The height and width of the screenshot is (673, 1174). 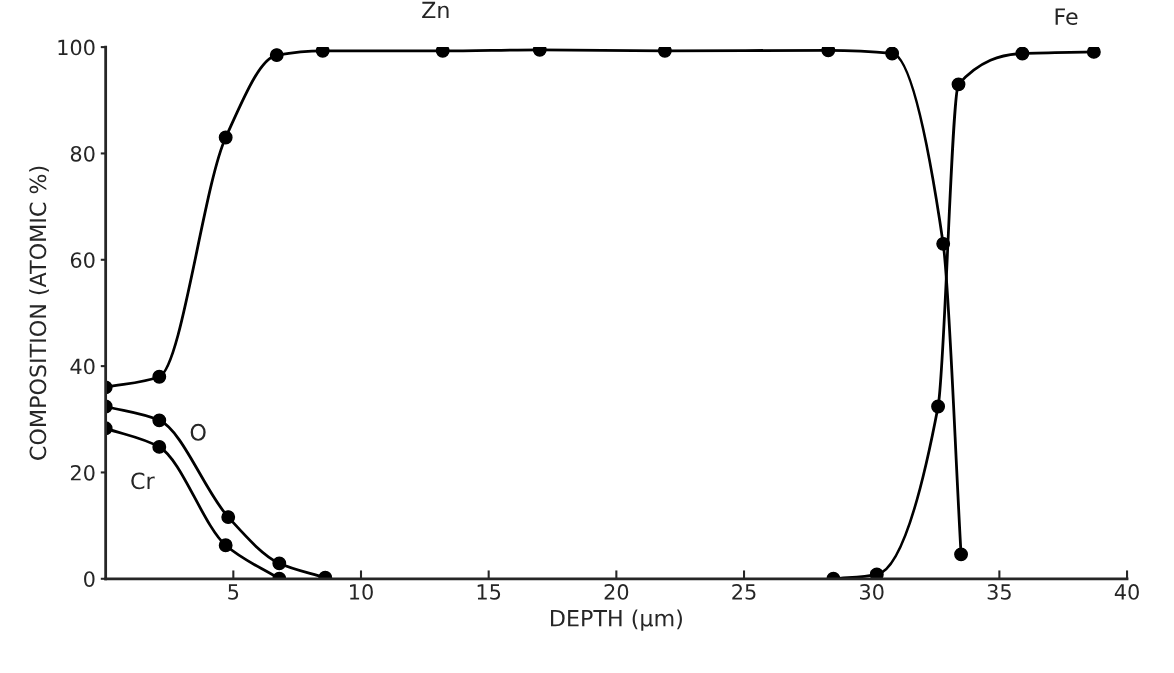 I want to click on x-tick-label: 10, so click(x=361, y=592).